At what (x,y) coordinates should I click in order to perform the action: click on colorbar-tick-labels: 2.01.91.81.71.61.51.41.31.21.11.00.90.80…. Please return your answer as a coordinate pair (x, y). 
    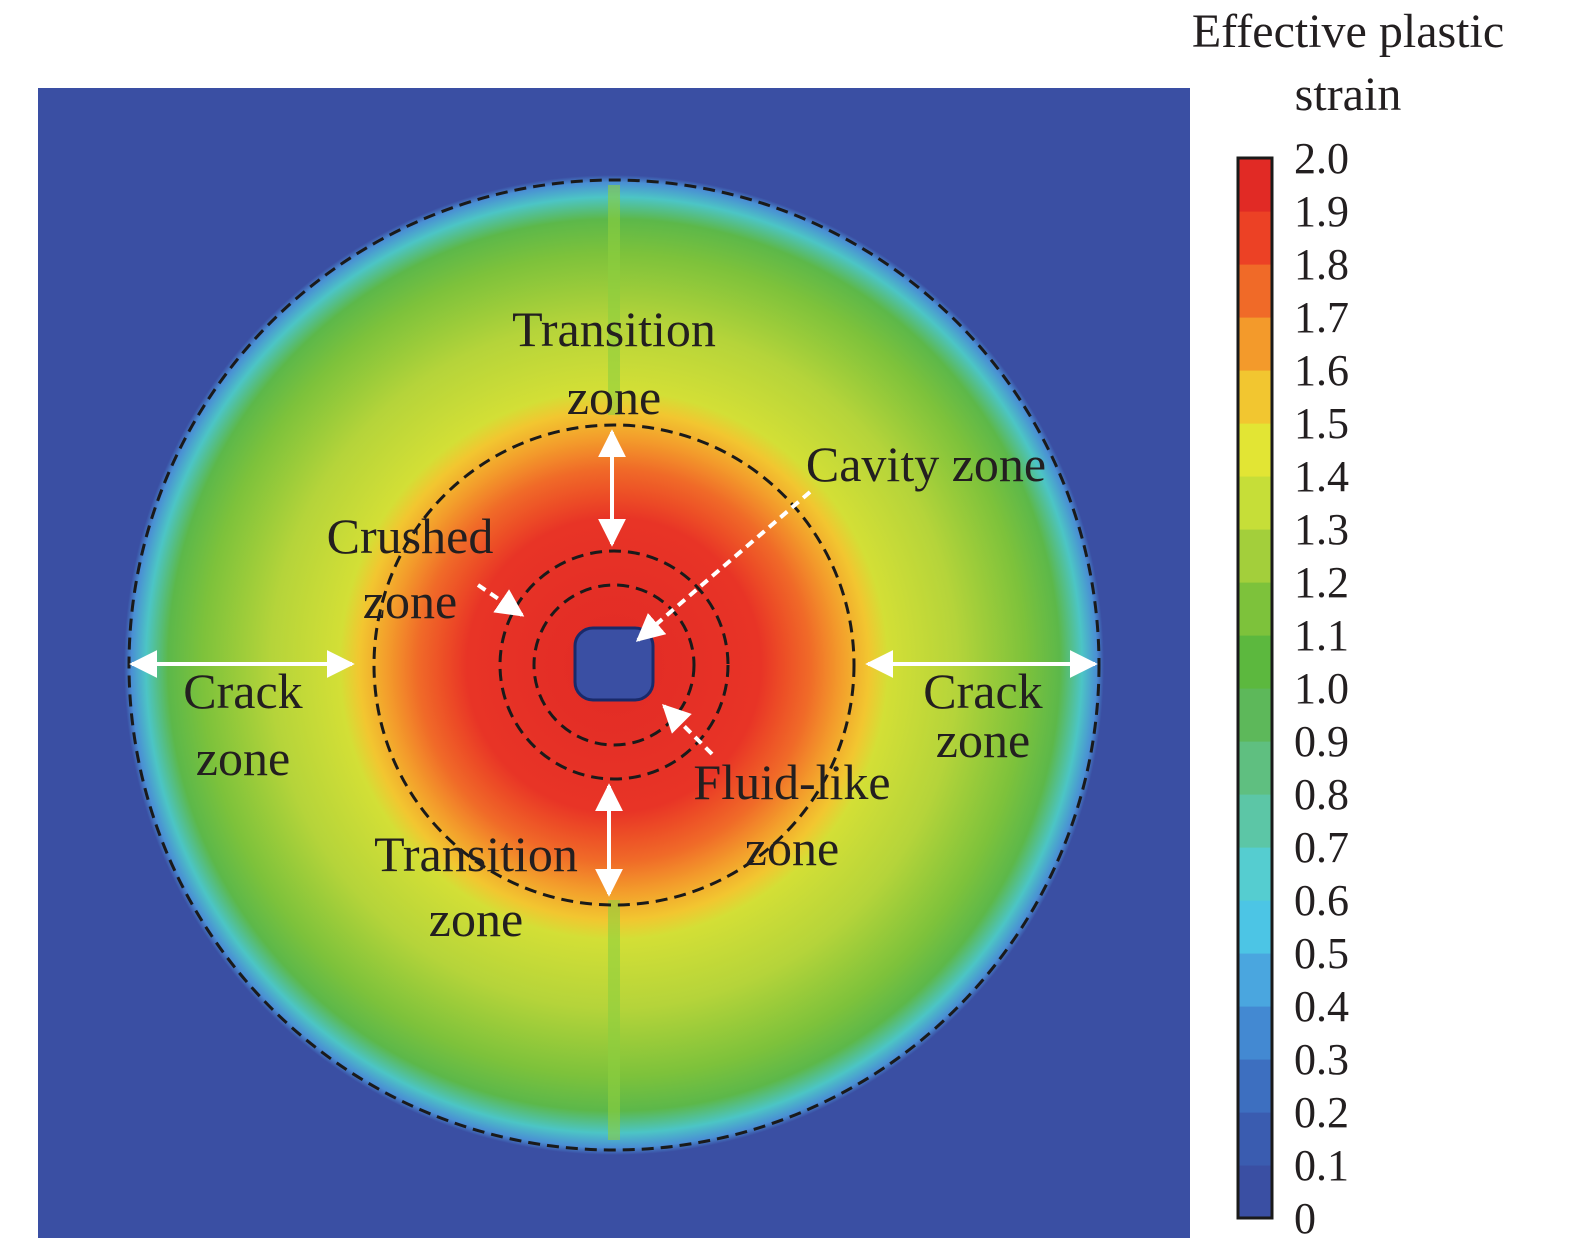
    Looking at the image, I should click on (1321, 688).